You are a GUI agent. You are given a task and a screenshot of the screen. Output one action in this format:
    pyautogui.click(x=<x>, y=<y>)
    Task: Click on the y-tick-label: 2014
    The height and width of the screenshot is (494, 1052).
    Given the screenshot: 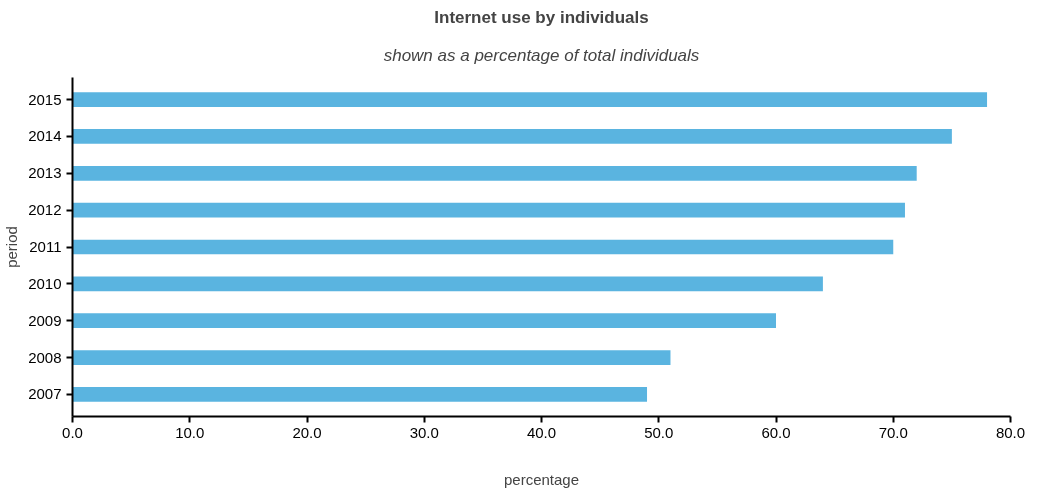 What is the action you would take?
    pyautogui.click(x=45, y=136)
    